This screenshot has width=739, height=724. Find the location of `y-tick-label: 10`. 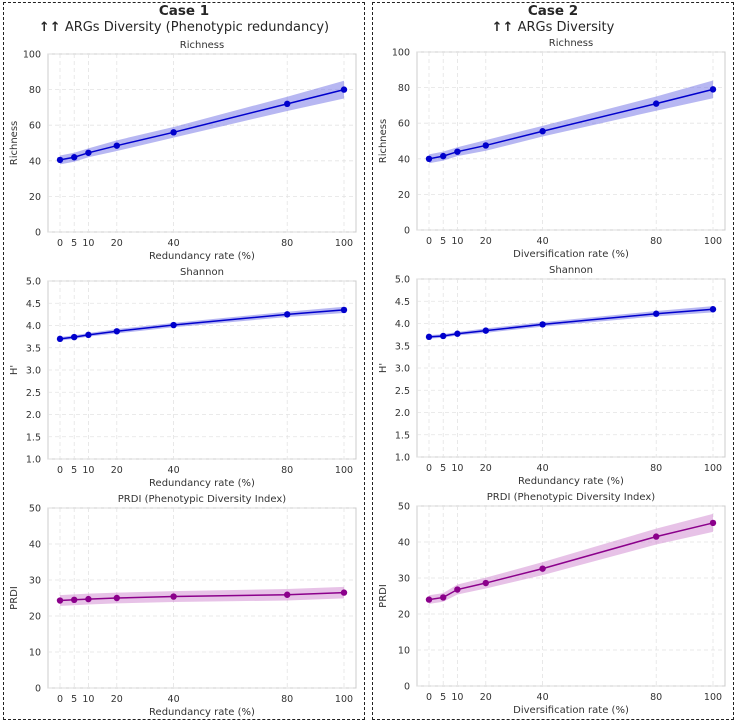

y-tick-label: 10 is located at coordinates (35, 653).